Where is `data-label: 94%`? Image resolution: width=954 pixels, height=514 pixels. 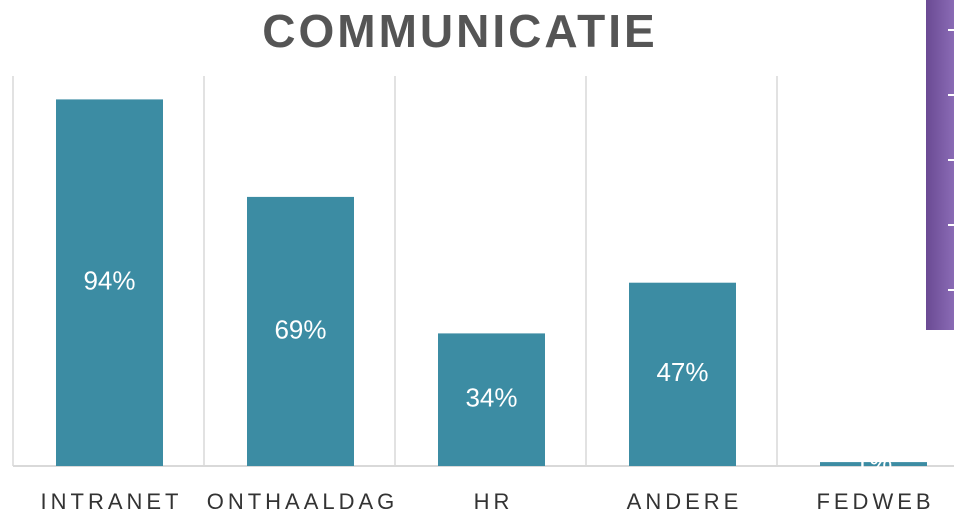
data-label: 94% is located at coordinates (109, 281).